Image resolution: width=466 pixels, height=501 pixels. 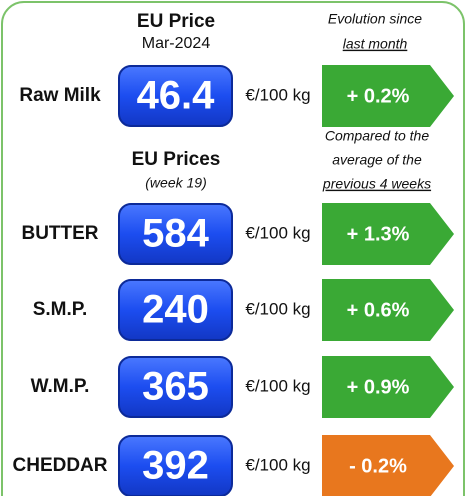 I want to click on change-value: - 0.2%, so click(x=378, y=466).